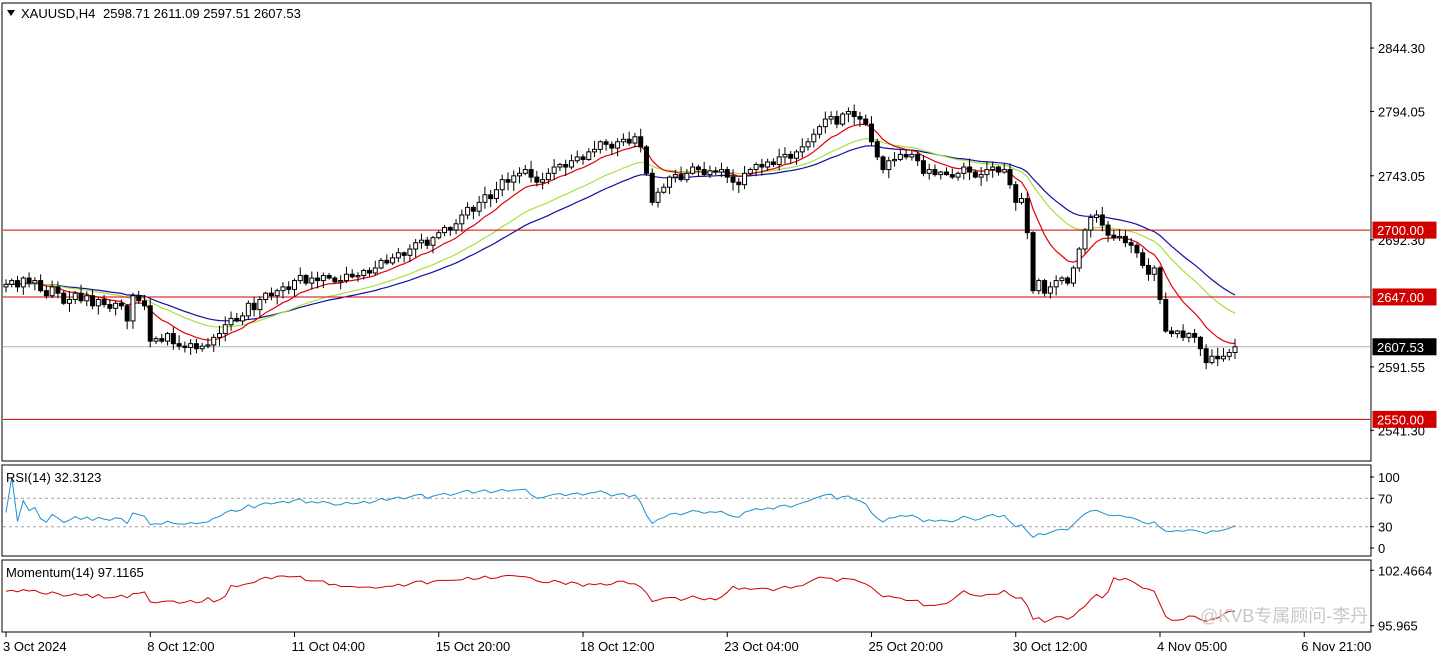 The width and height of the screenshot is (1443, 655). Describe the element at coordinates (1381, 548) in the screenshot. I see `rsi-tick-label: 0` at that location.